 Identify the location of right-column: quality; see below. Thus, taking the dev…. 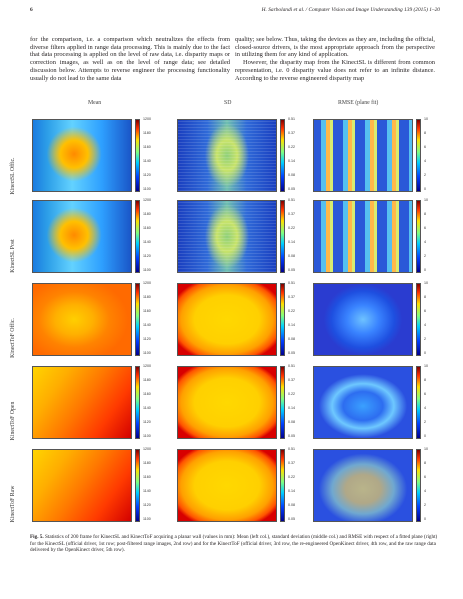
(335, 59).